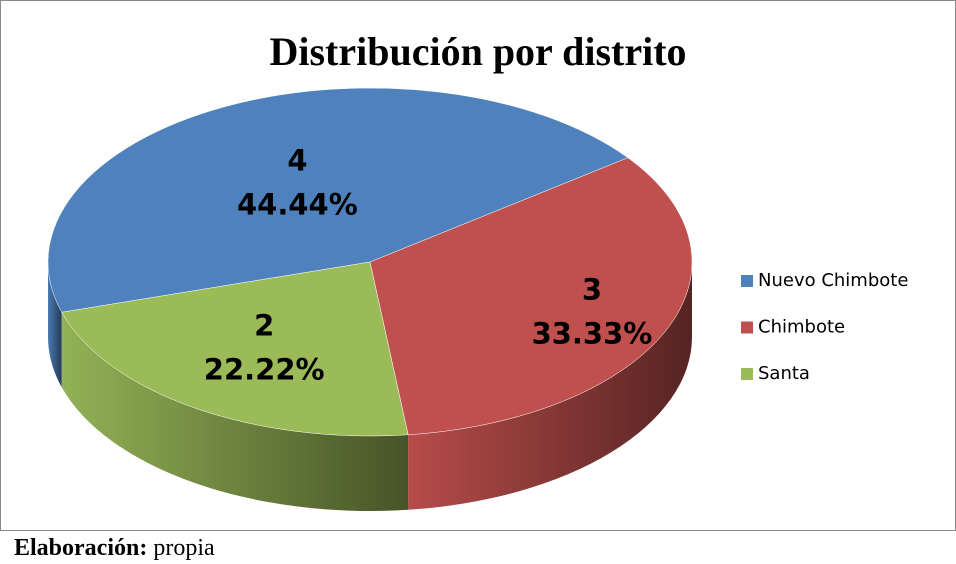 The height and width of the screenshot is (564, 956). I want to click on legend-label: Chimbote, so click(801, 327).